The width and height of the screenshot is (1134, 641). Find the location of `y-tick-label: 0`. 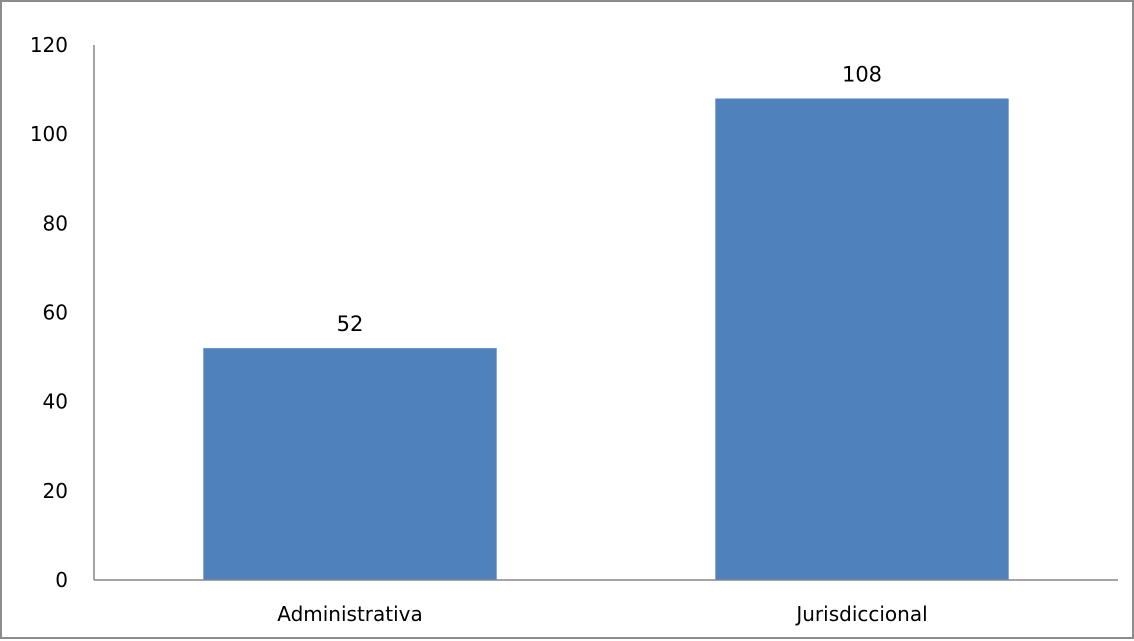

y-tick-label: 0 is located at coordinates (61, 580).